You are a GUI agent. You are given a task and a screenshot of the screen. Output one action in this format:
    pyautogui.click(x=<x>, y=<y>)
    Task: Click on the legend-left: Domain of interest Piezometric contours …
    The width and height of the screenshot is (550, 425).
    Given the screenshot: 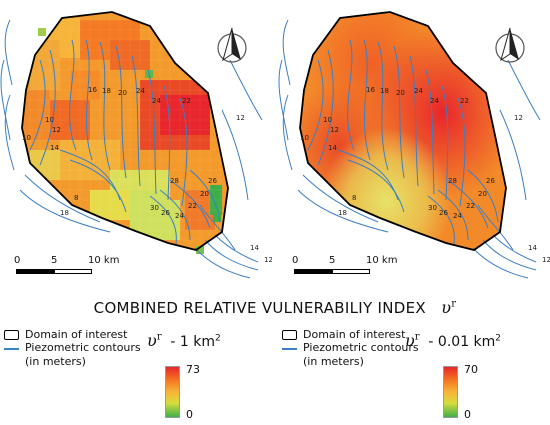 What is the action you would take?
    pyautogui.click(x=138, y=375)
    